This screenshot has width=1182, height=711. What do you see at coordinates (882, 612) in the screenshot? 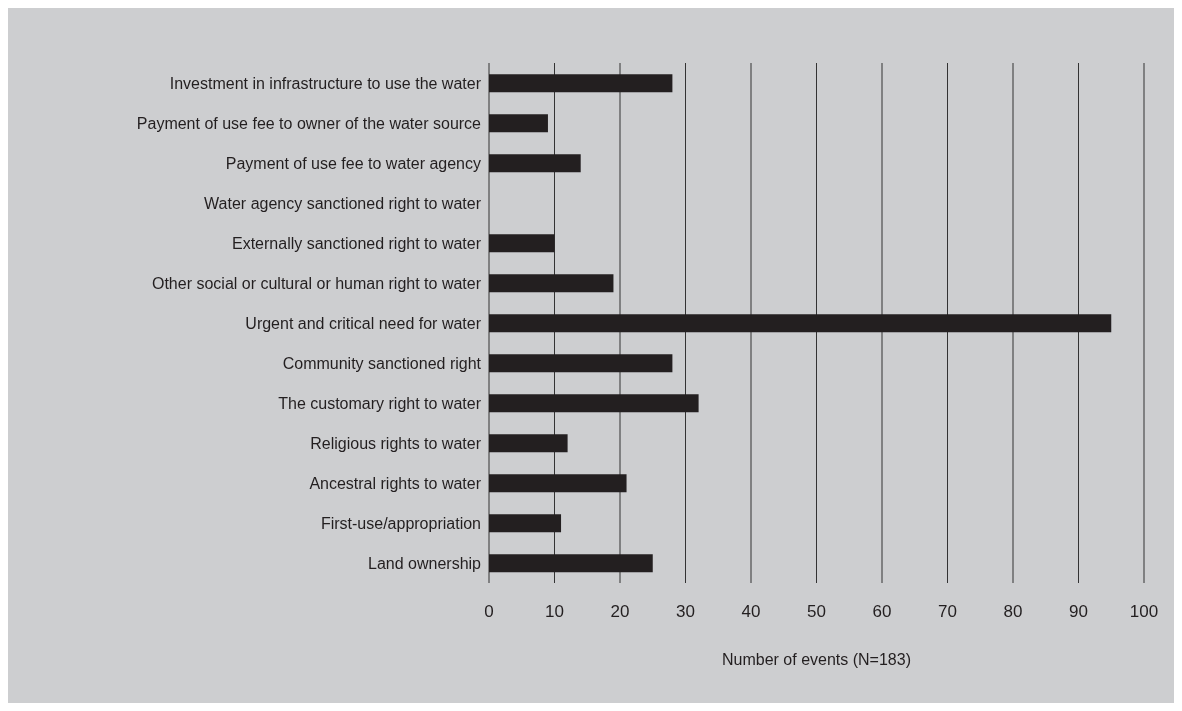
I see `x-tick-label: 60` at bounding box center [882, 612].